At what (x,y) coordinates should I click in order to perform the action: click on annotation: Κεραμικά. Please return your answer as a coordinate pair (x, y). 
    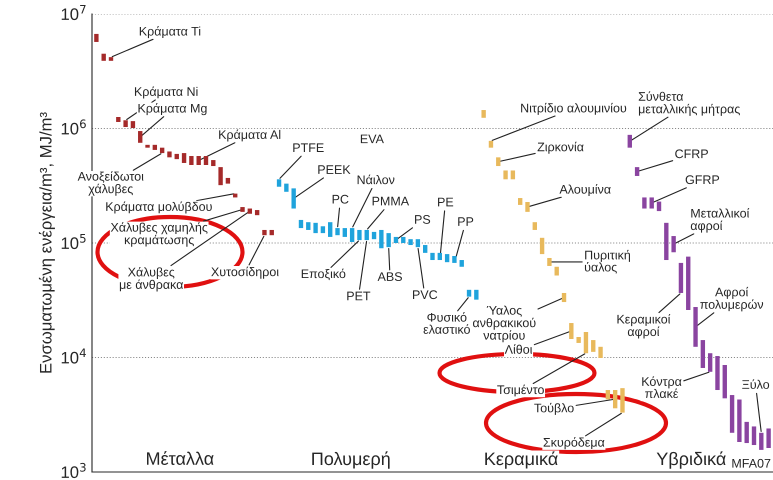
    Looking at the image, I should click on (521, 460).